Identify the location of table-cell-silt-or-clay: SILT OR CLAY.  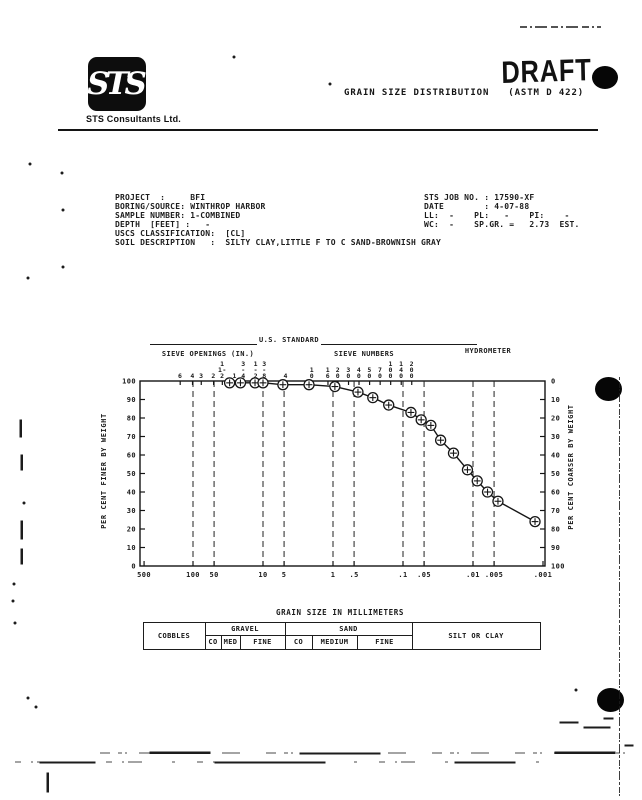
(476, 635).